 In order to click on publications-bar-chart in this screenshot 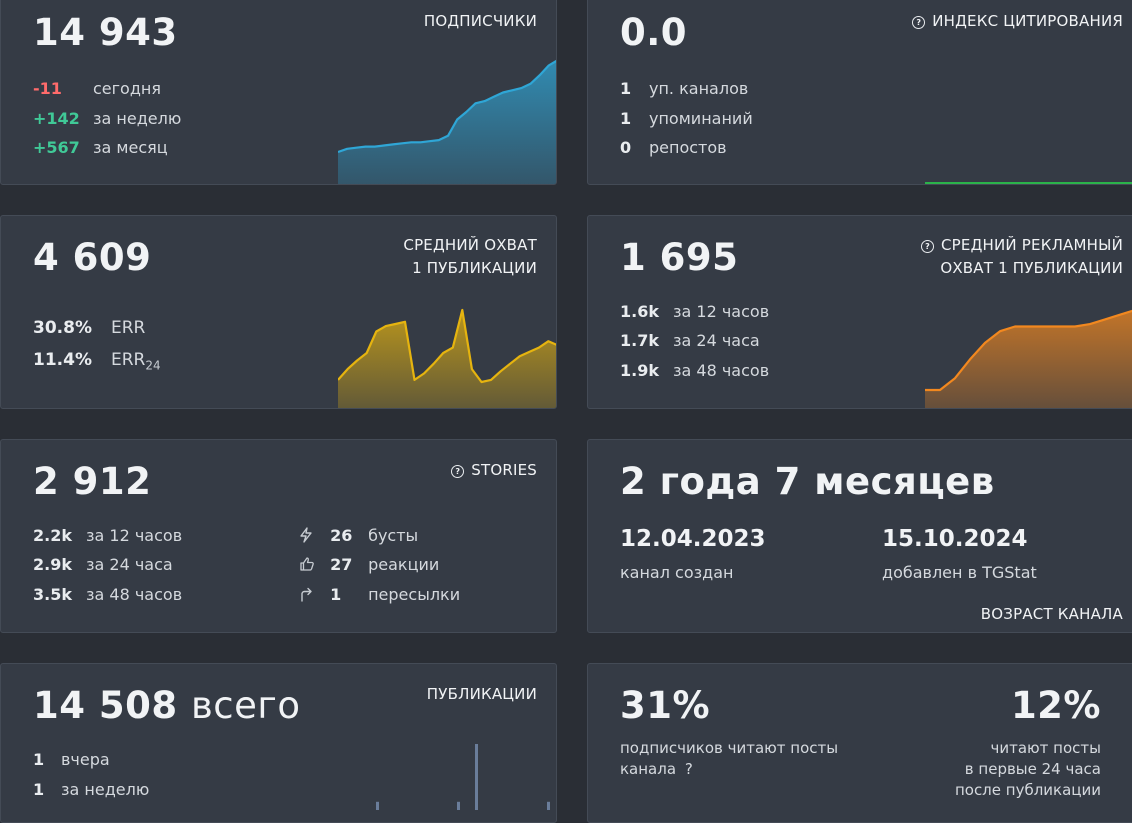, I will do `click(463, 777)`.